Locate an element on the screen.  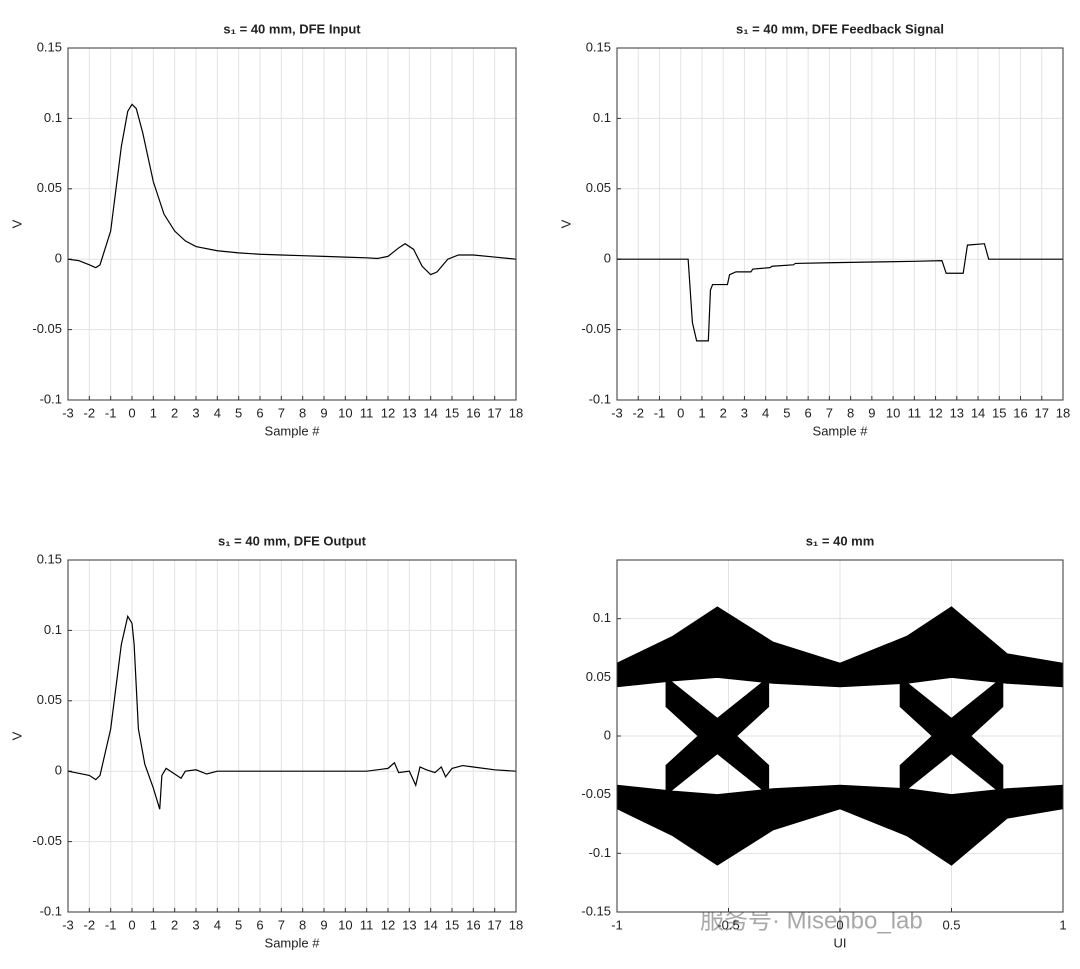
chart-title: s₁ = 40 mm, DFE Output is located at coordinates (292, 540).